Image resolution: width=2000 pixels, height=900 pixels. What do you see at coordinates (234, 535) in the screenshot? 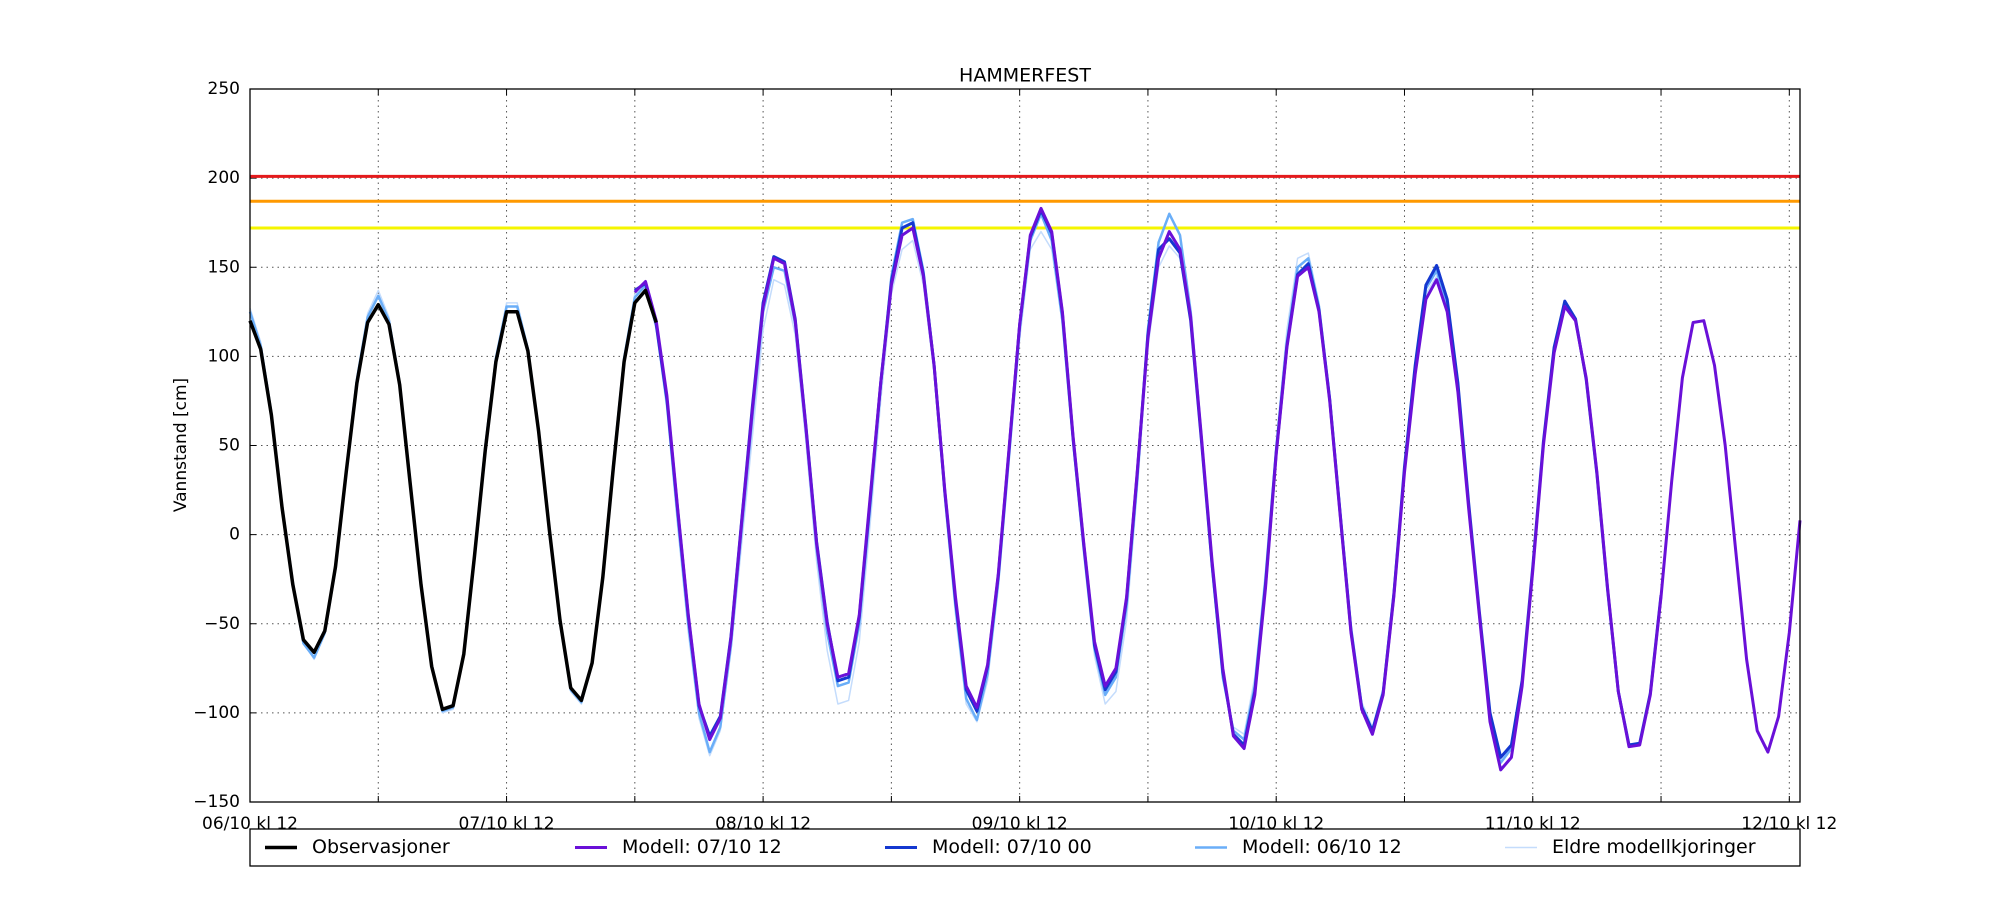
I see `y-tick-label: 0` at bounding box center [234, 535].